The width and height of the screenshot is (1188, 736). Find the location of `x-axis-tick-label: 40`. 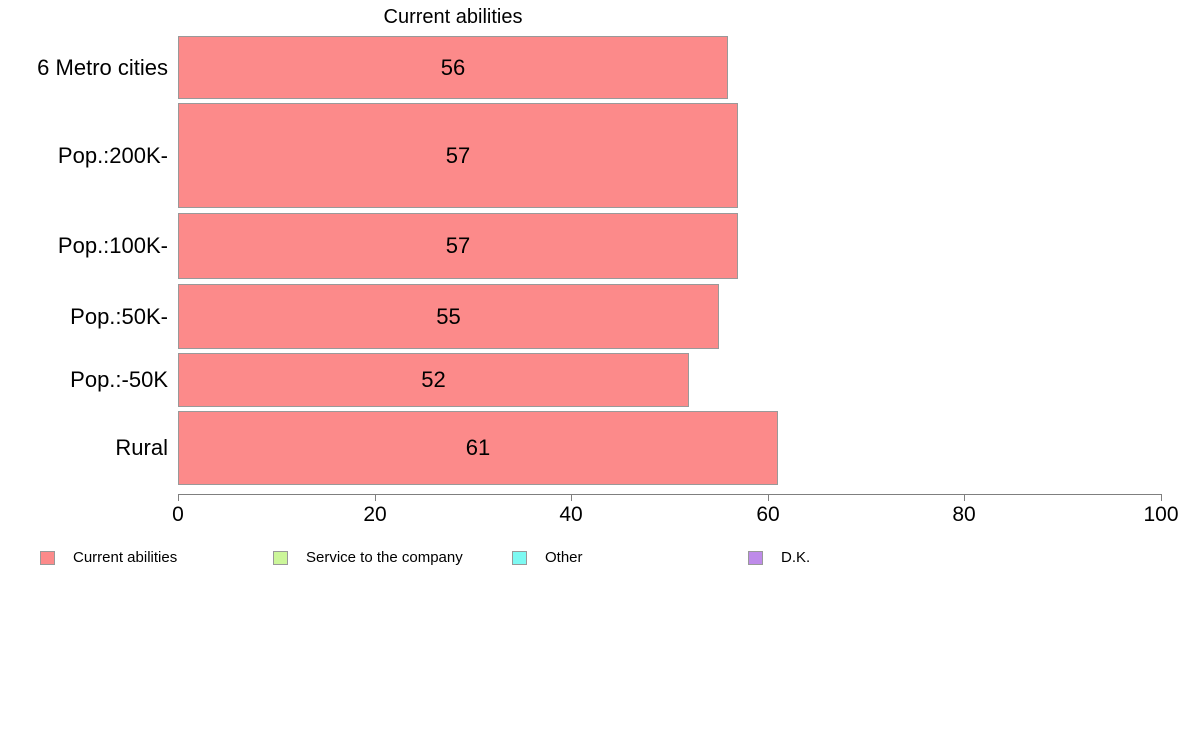

x-axis-tick-label: 40 is located at coordinates (571, 514).